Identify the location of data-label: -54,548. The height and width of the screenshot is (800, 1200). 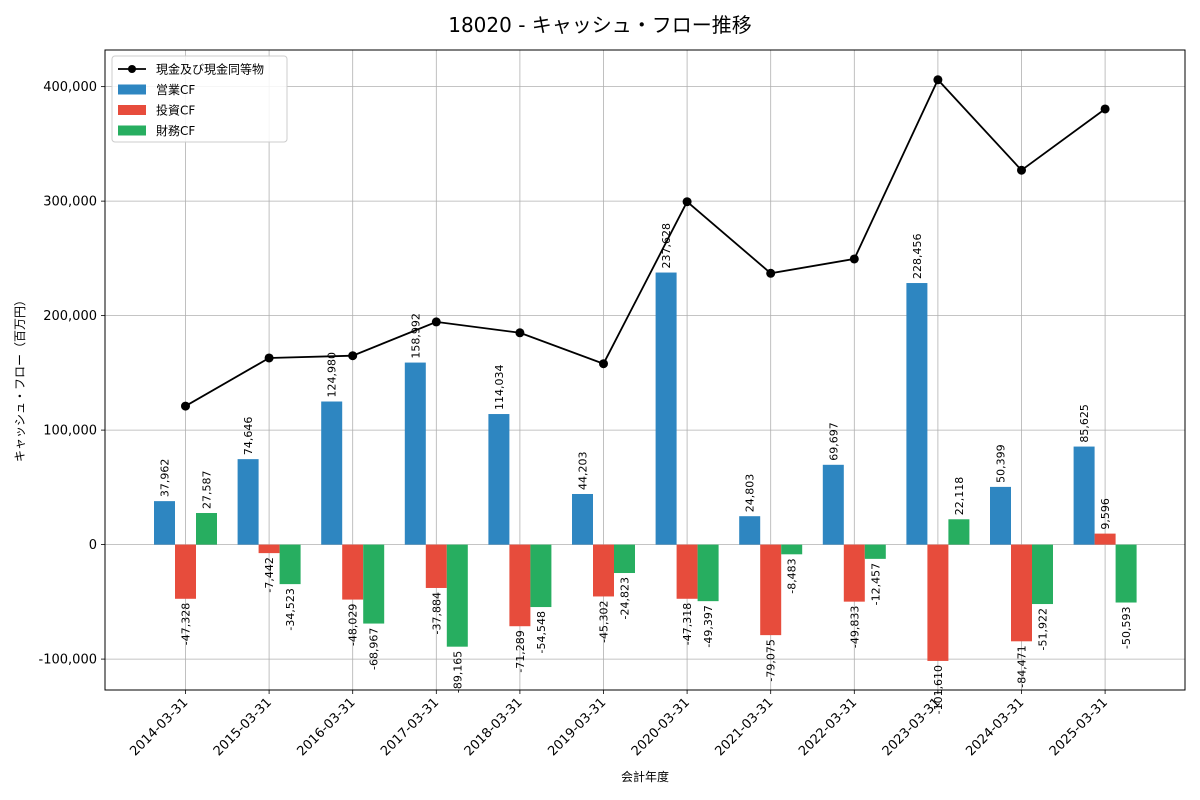
(541, 632).